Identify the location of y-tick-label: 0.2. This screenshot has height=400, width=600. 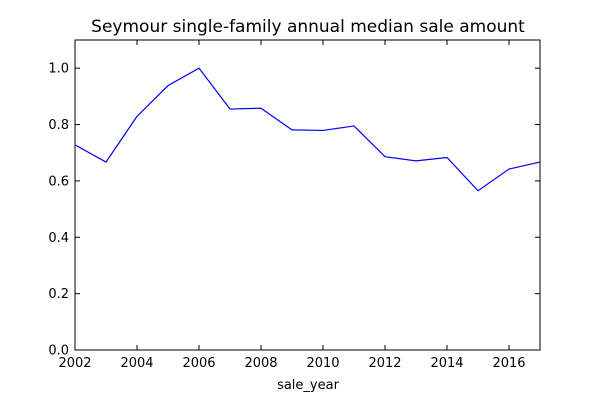
(58, 294).